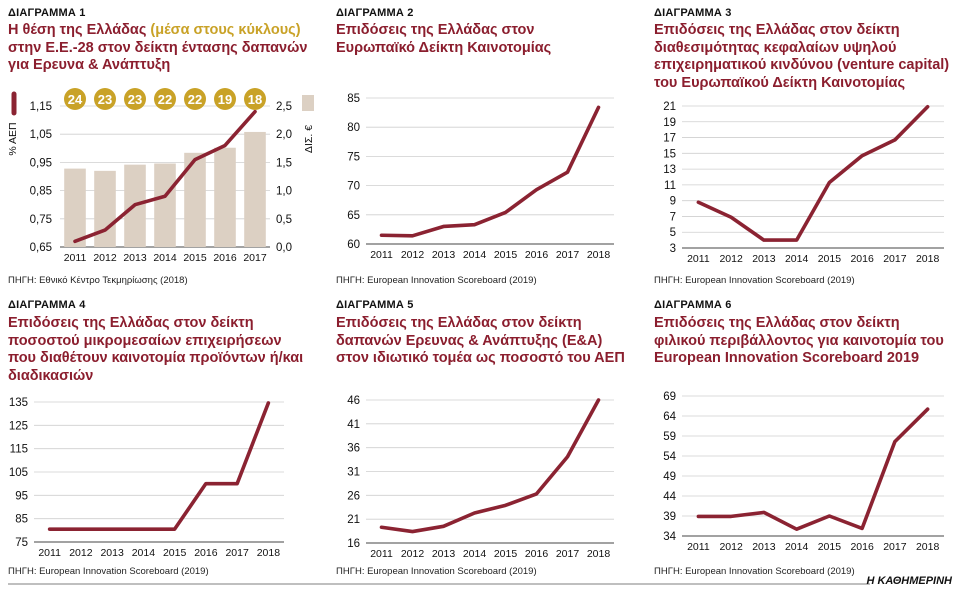  What do you see at coordinates (669, 457) in the screenshot?
I see `y-tick-label: 54` at bounding box center [669, 457].